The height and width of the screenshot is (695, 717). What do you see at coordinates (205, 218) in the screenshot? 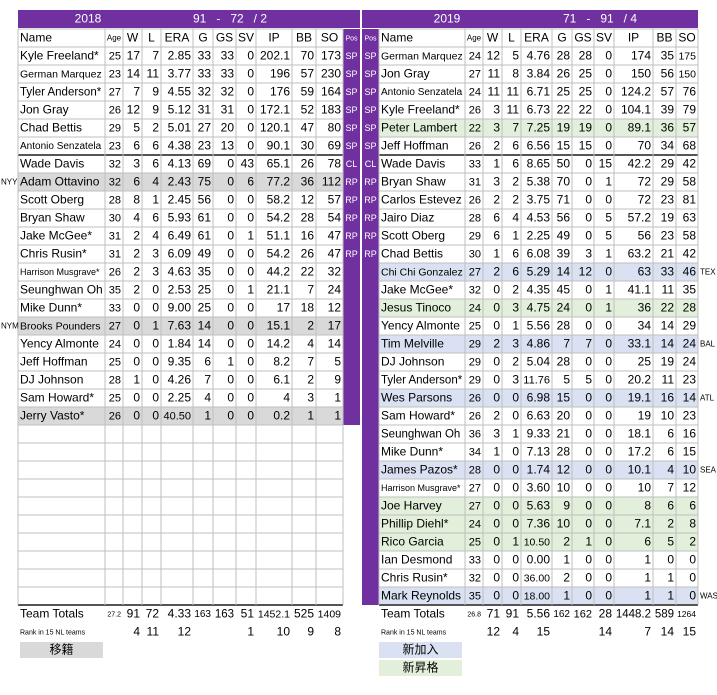
I see `stat-cell: 61` at bounding box center [205, 218].